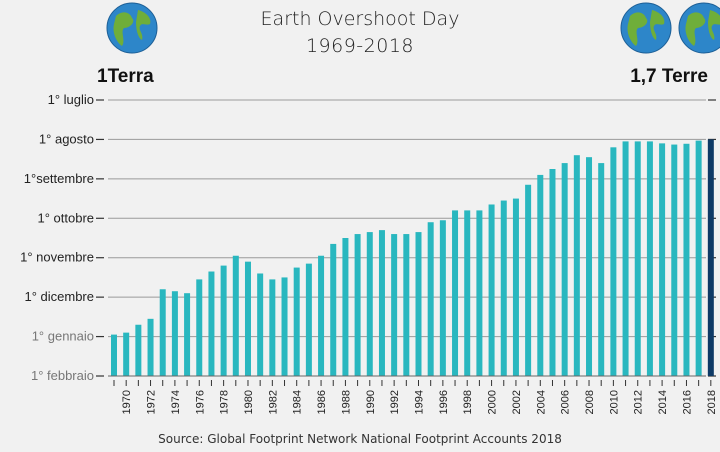 The width and height of the screenshot is (720, 452). Describe the element at coordinates (333, 309) in the screenshot. I see `bar-1987` at that location.